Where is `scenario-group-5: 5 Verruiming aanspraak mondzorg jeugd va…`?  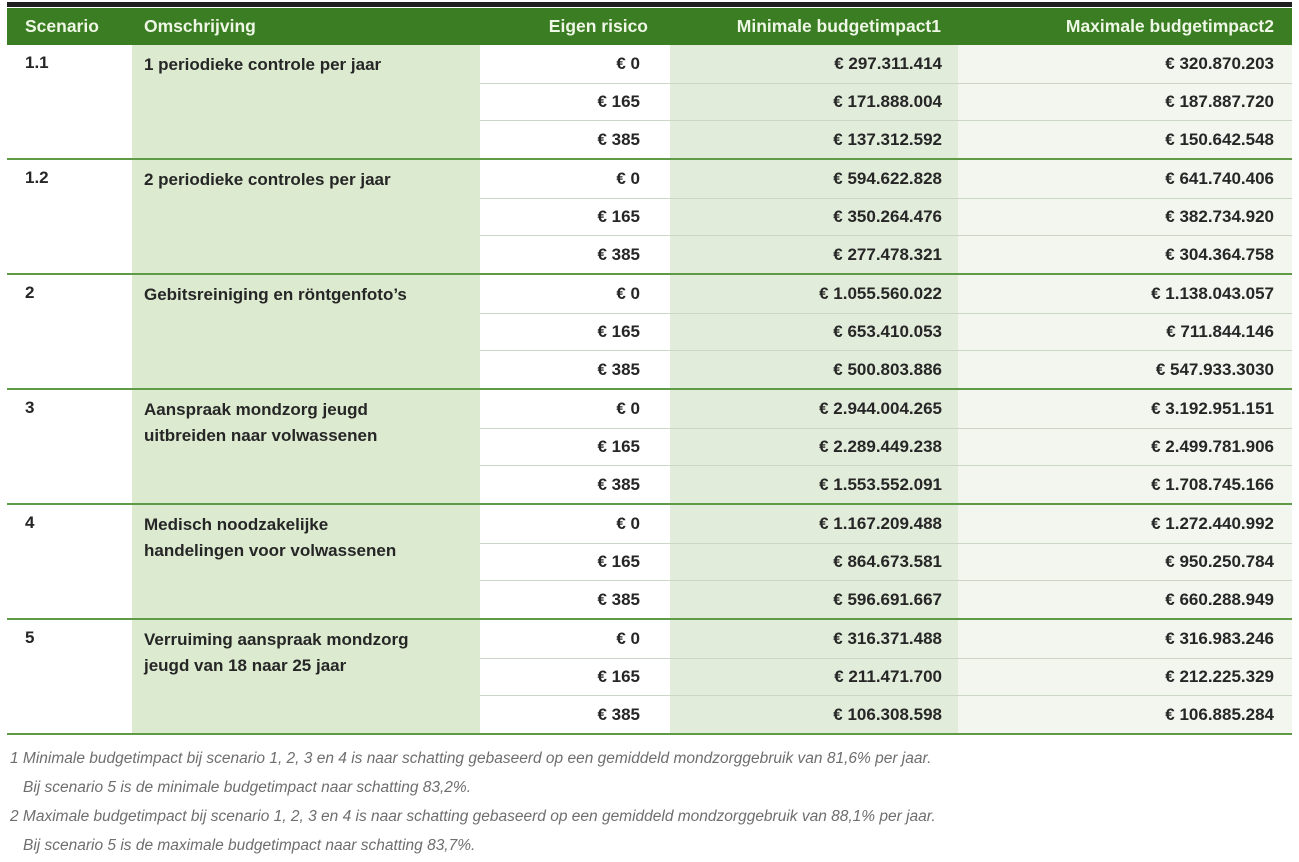 scenario-group-5: 5 Verruiming aanspraak mondzorg jeugd va… is located at coordinates (649, 677).